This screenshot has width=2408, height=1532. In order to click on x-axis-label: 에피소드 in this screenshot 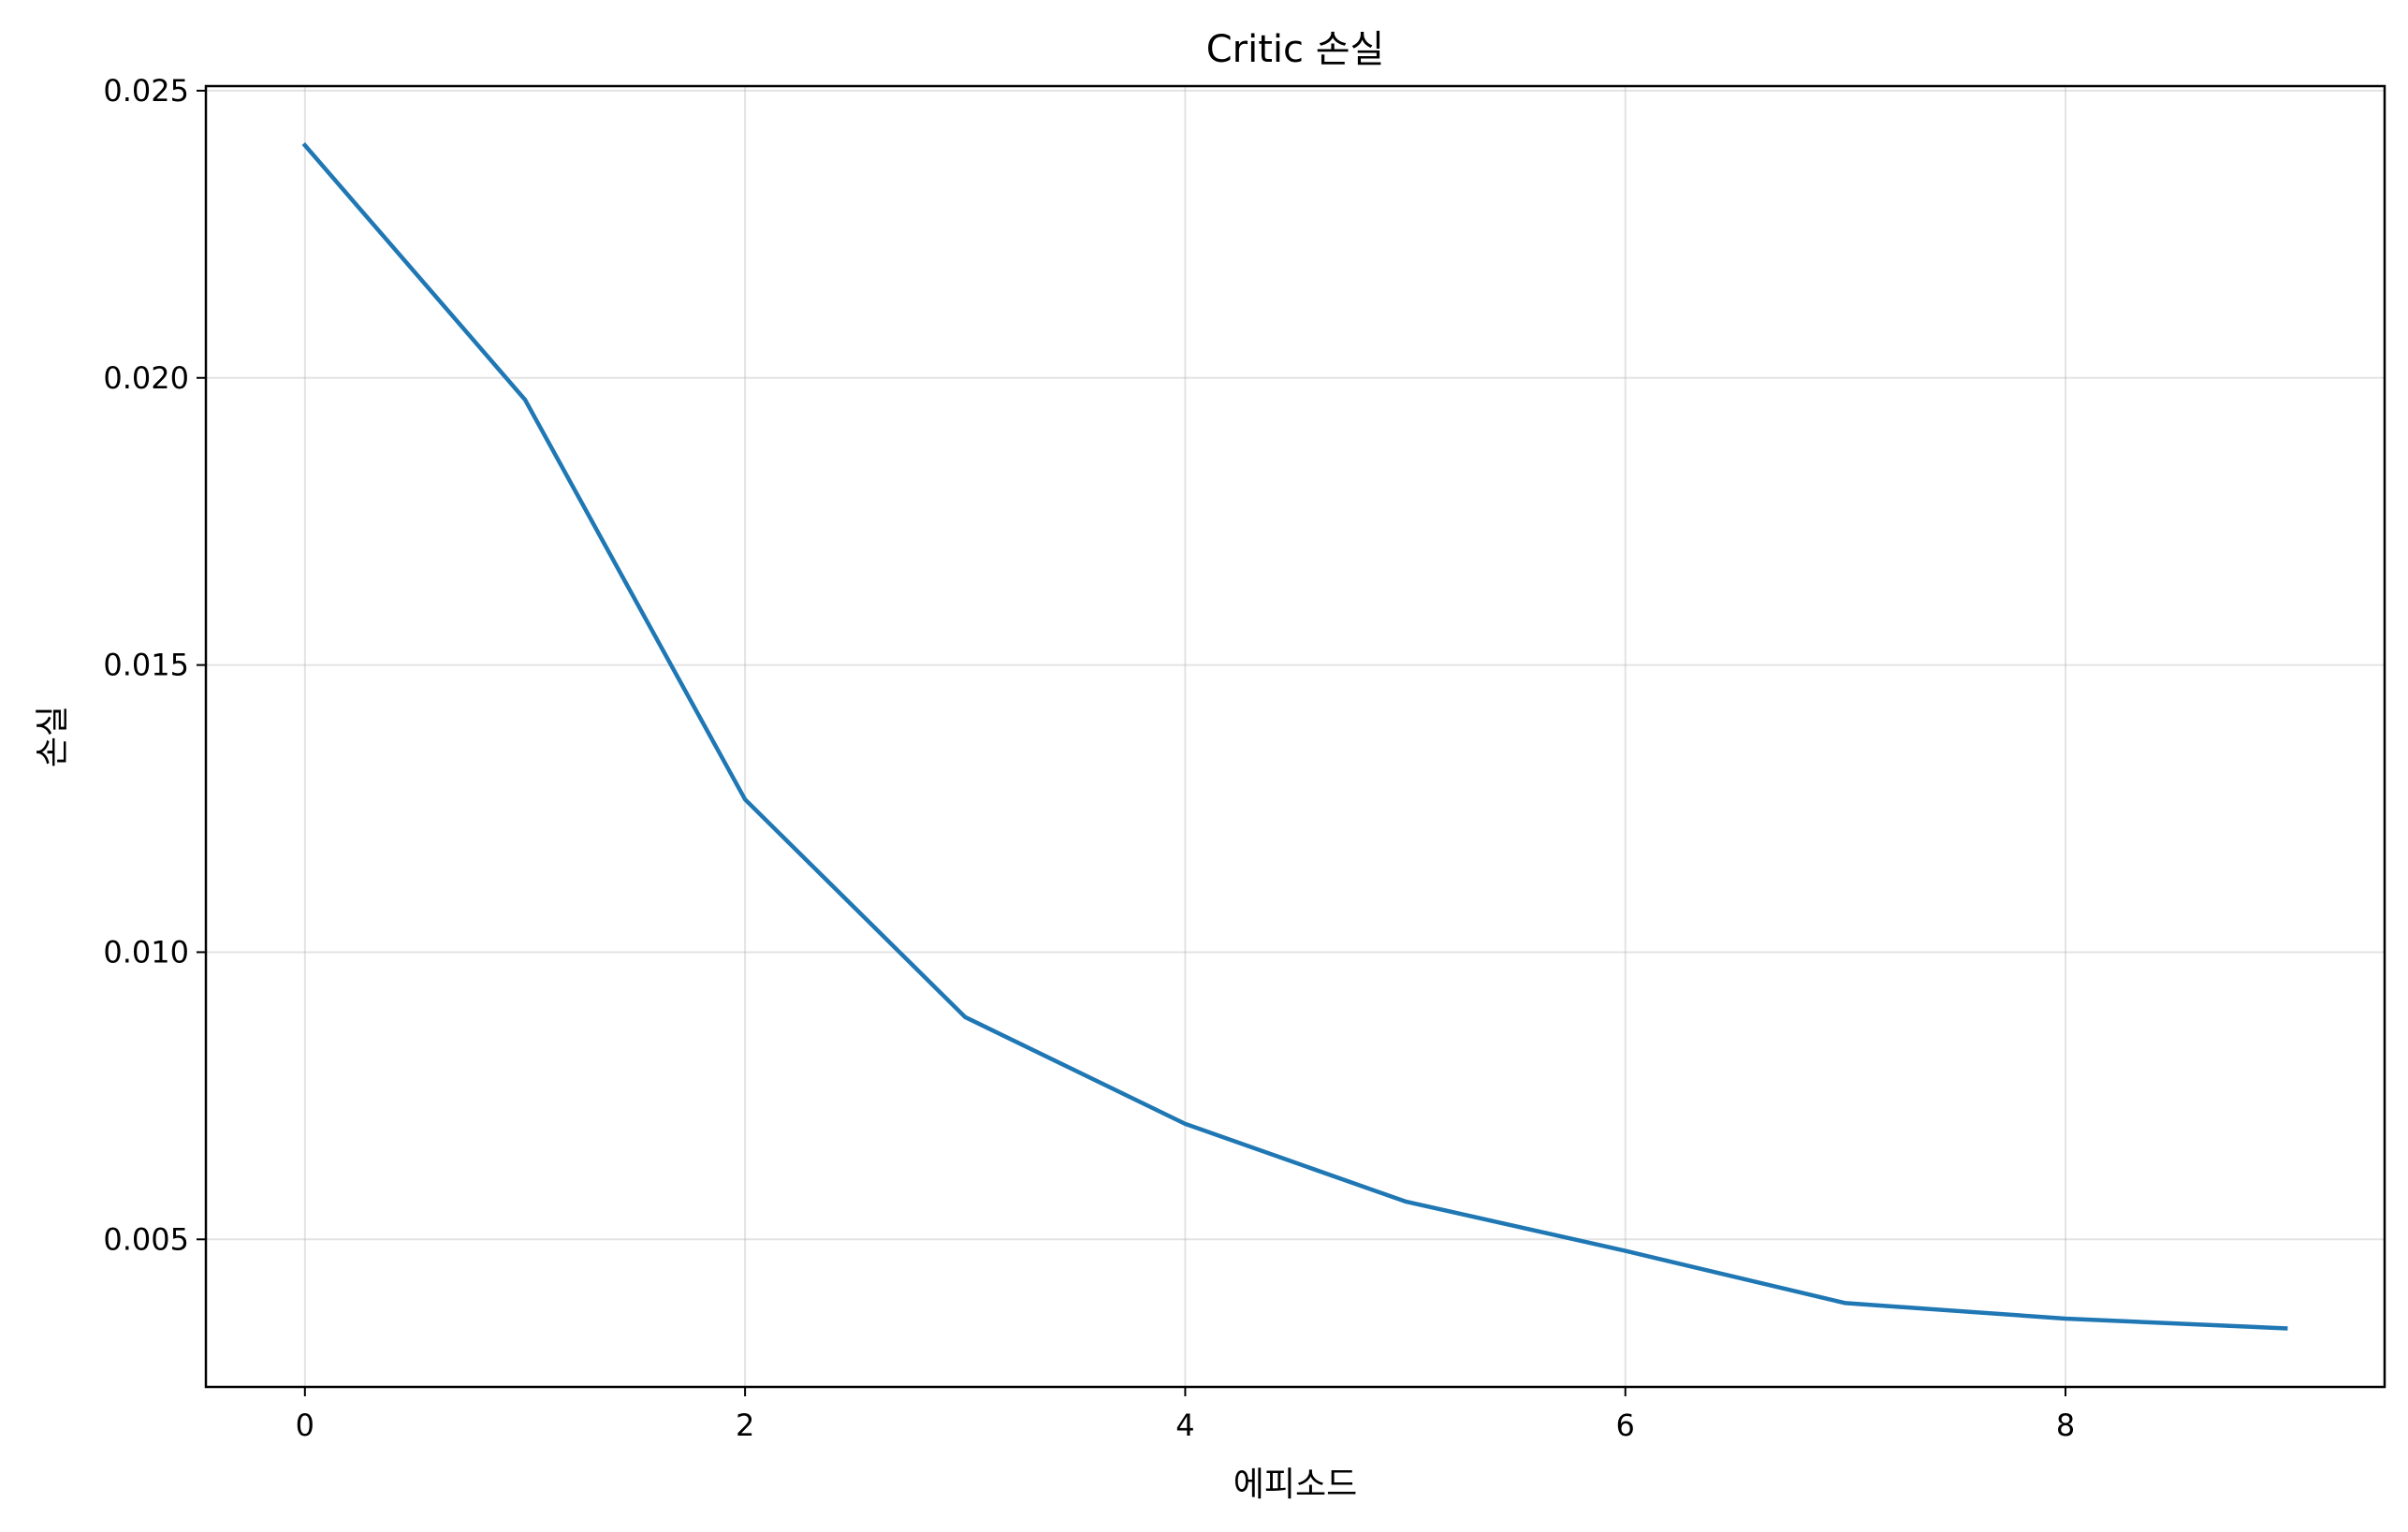, I will do `click(1295, 1485)`.